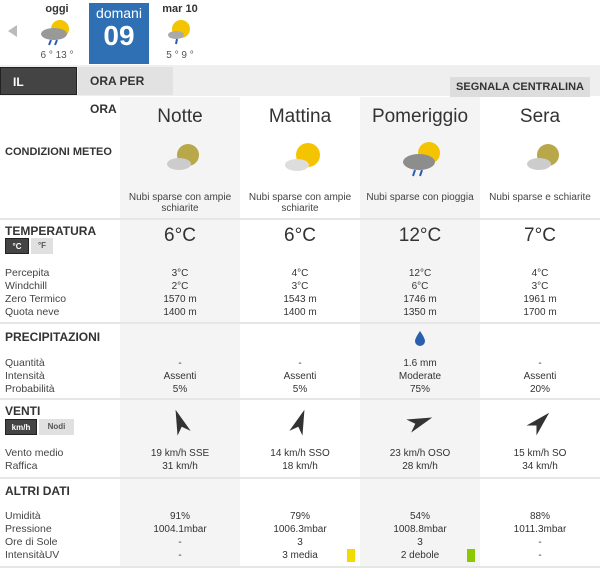 Image resolution: width=600 pixels, height=575 pixels. Describe the element at coordinates (299, 516) in the screenshot. I see `umidita-value: 79%` at that location.